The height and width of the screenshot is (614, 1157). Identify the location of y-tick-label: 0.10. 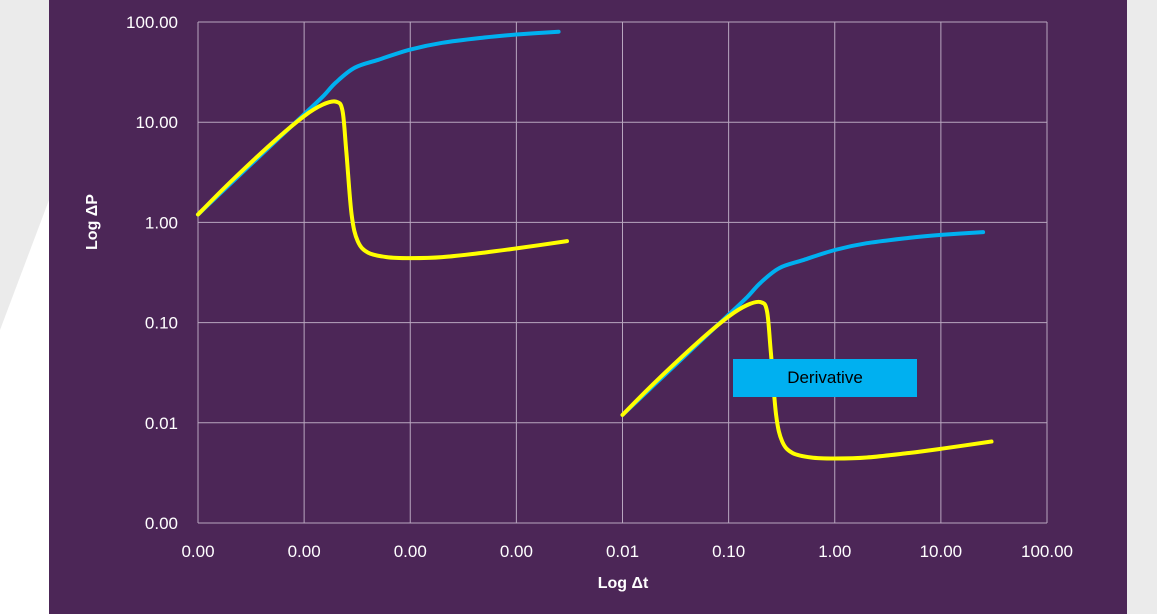
(161, 323).